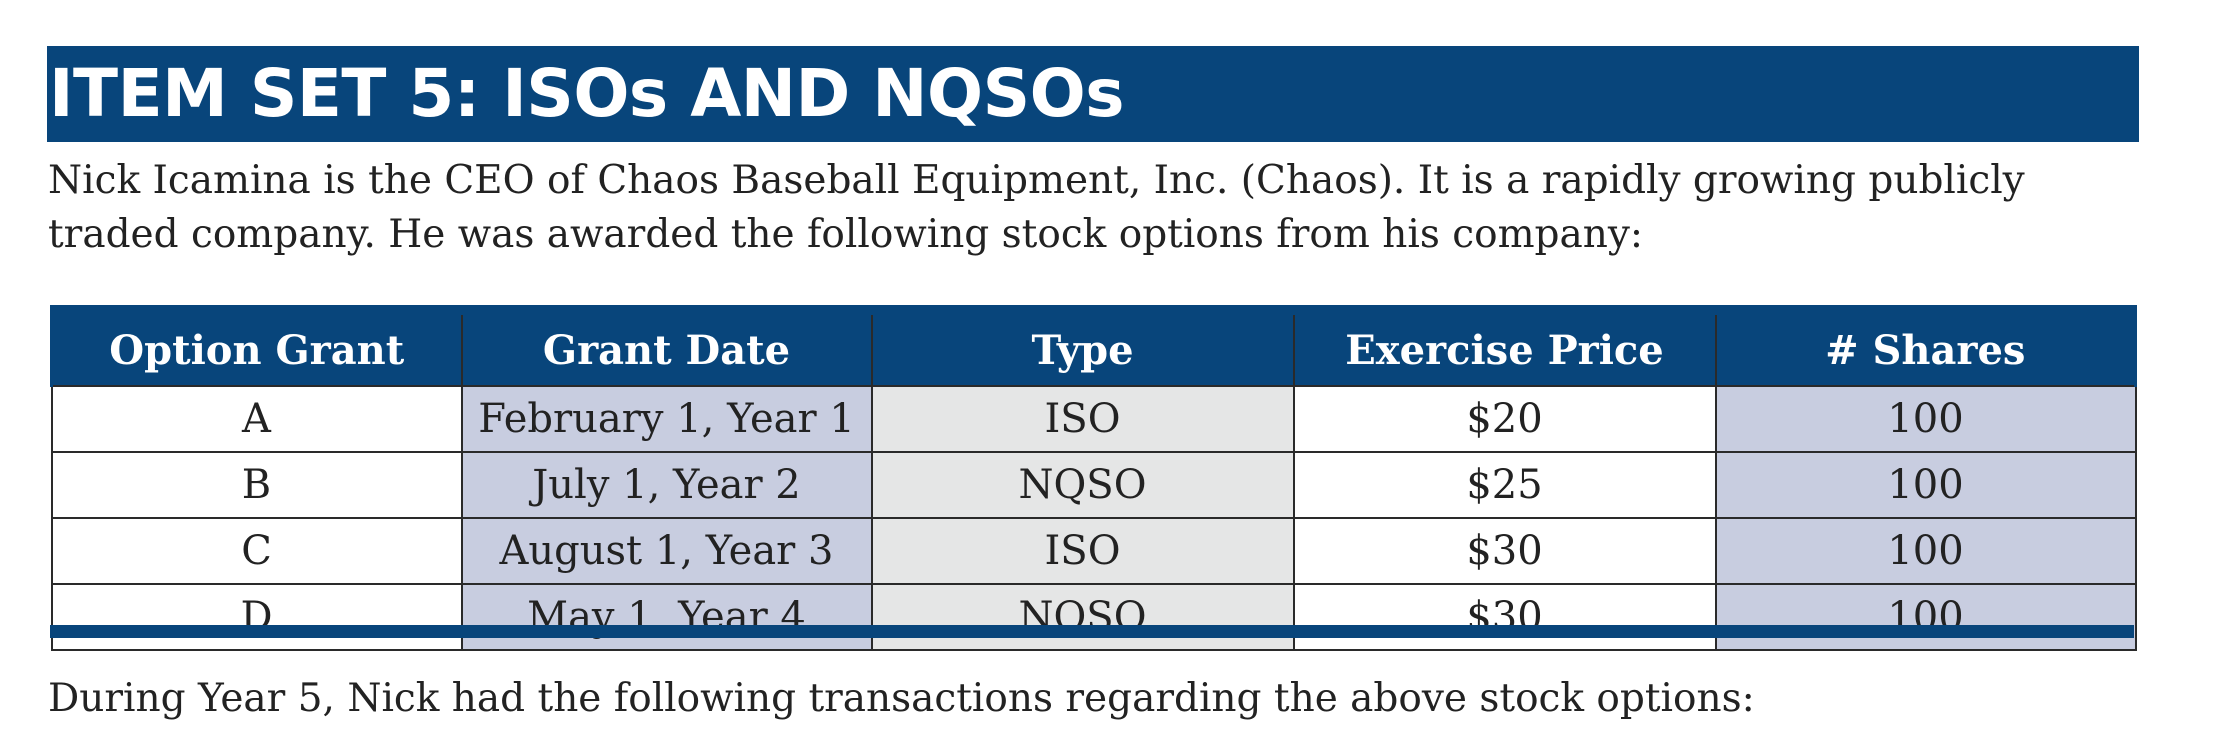 The width and height of the screenshot is (2232, 748). I want to click on header-shares: # Shares, so click(1925, 345).